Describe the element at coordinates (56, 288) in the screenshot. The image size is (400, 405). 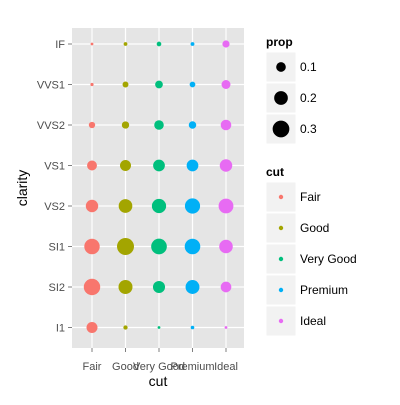
I see `y-tick-label: SI2` at that location.